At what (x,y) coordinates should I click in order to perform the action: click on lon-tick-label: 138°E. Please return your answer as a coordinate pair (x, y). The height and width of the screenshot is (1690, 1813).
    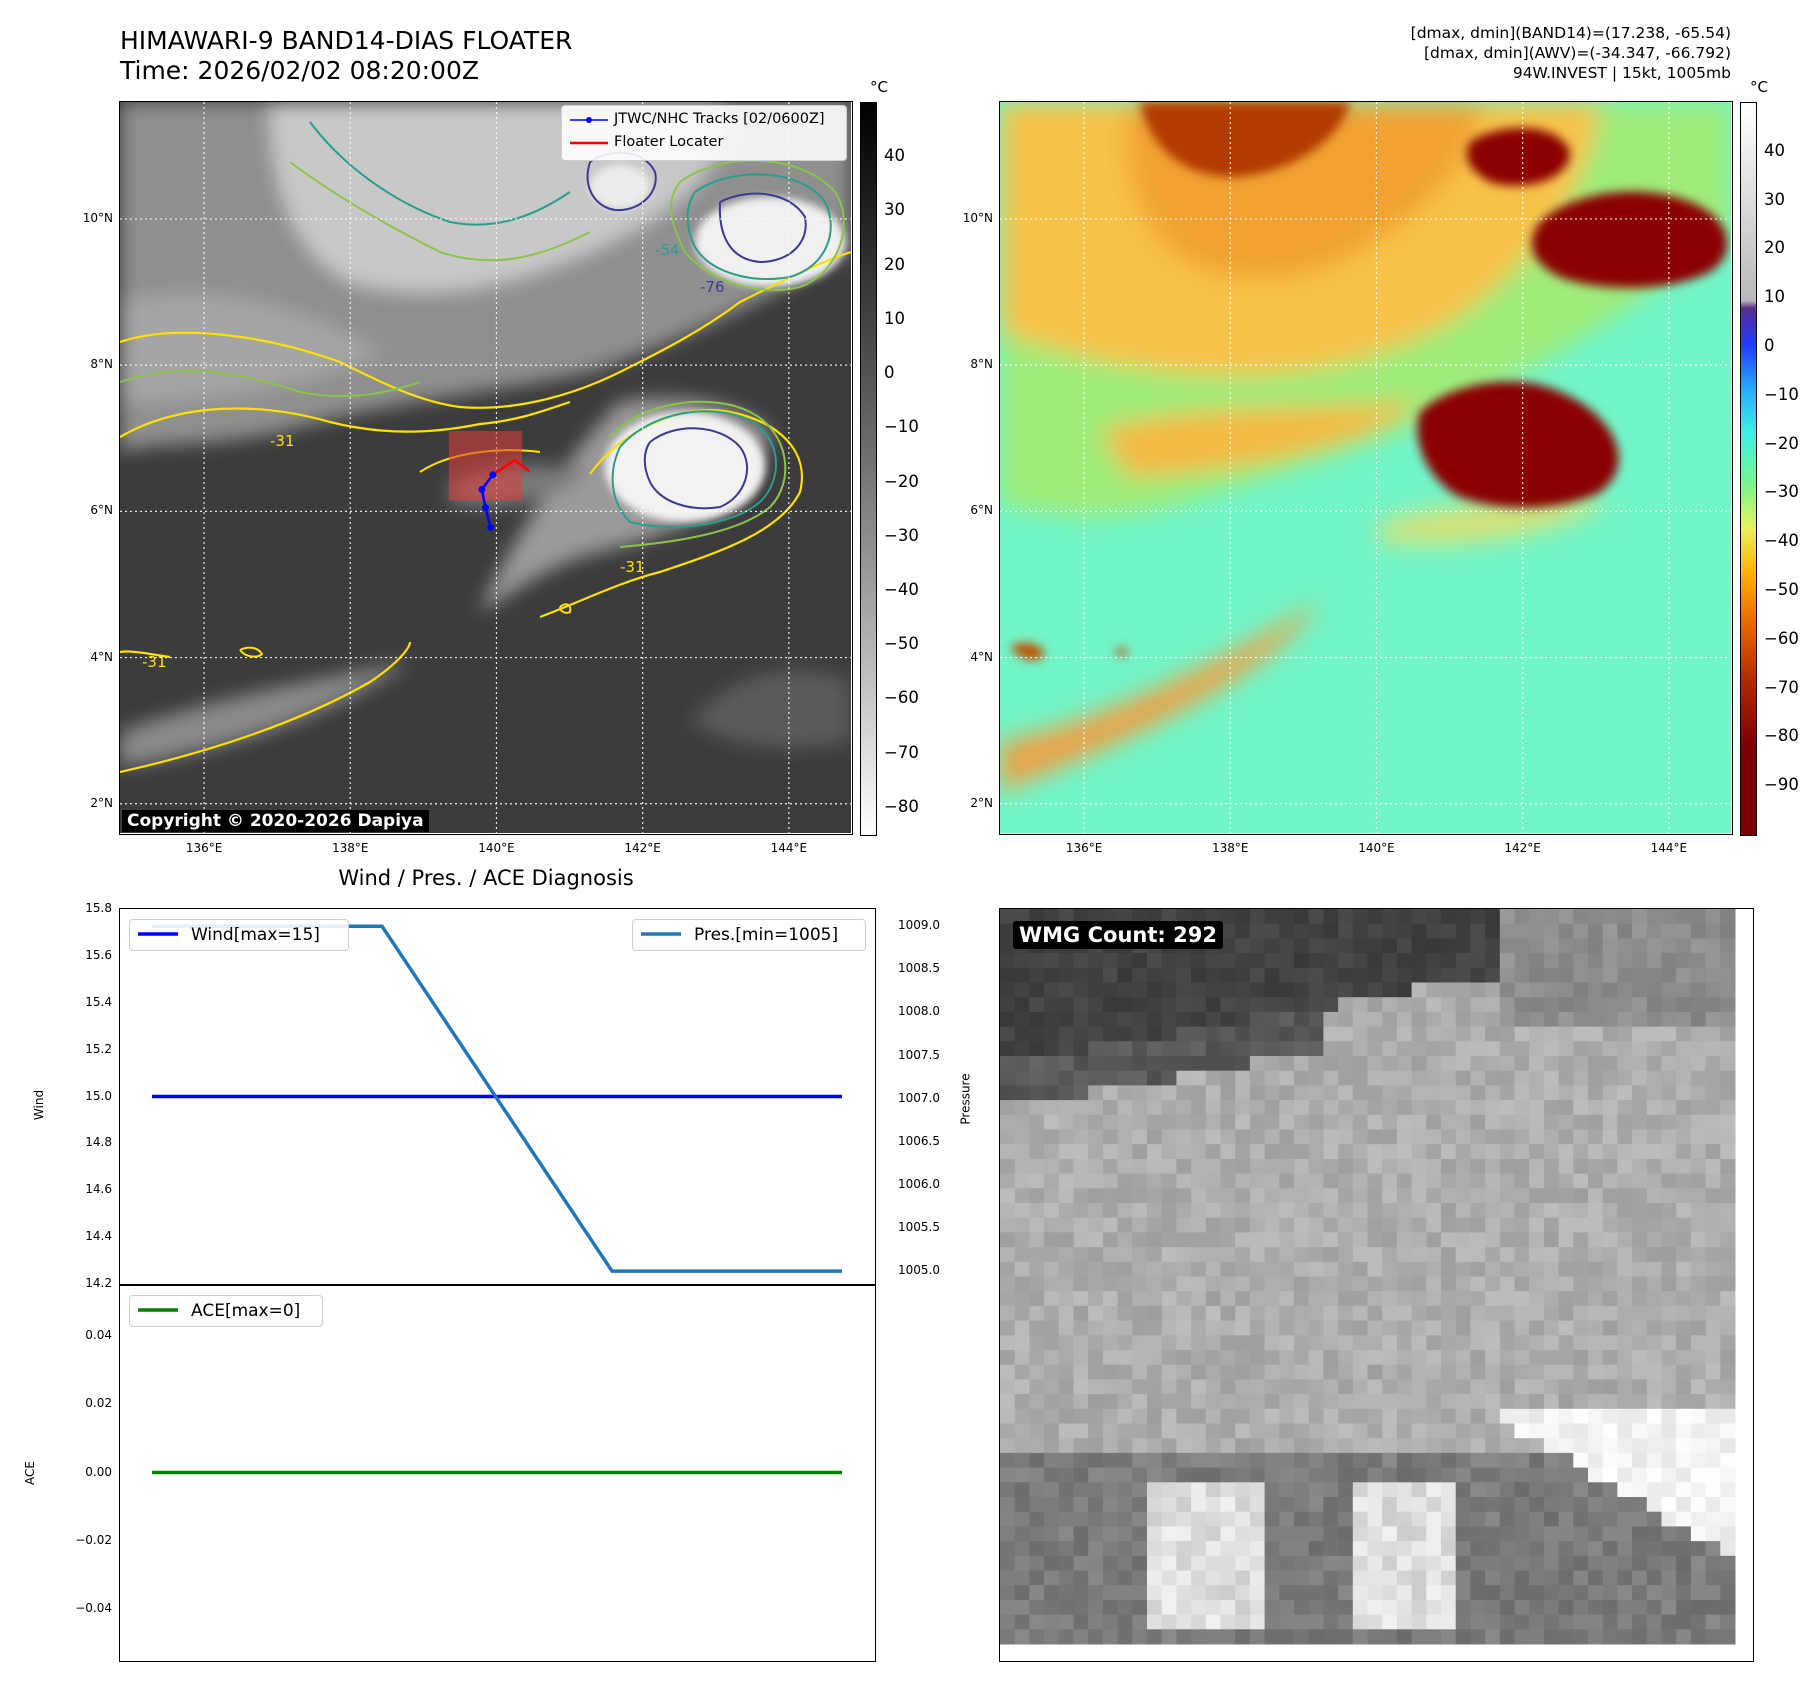
    Looking at the image, I should click on (1230, 848).